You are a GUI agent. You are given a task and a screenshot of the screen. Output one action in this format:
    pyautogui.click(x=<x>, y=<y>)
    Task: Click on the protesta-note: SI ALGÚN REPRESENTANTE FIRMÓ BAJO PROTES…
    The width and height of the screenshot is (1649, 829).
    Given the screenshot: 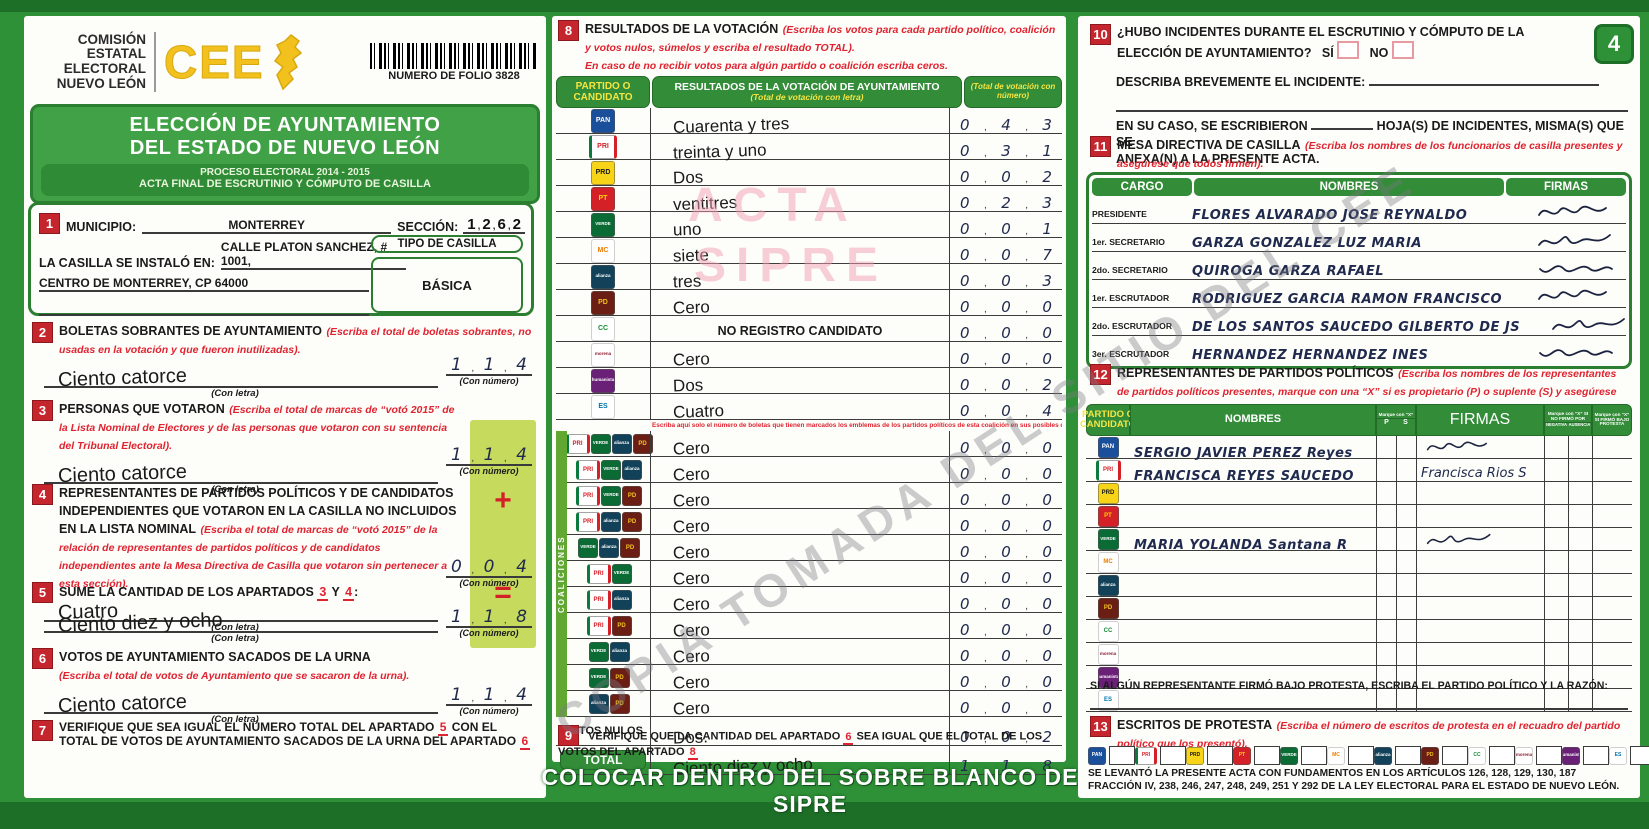 What is the action you would take?
    pyautogui.click(x=1349, y=686)
    